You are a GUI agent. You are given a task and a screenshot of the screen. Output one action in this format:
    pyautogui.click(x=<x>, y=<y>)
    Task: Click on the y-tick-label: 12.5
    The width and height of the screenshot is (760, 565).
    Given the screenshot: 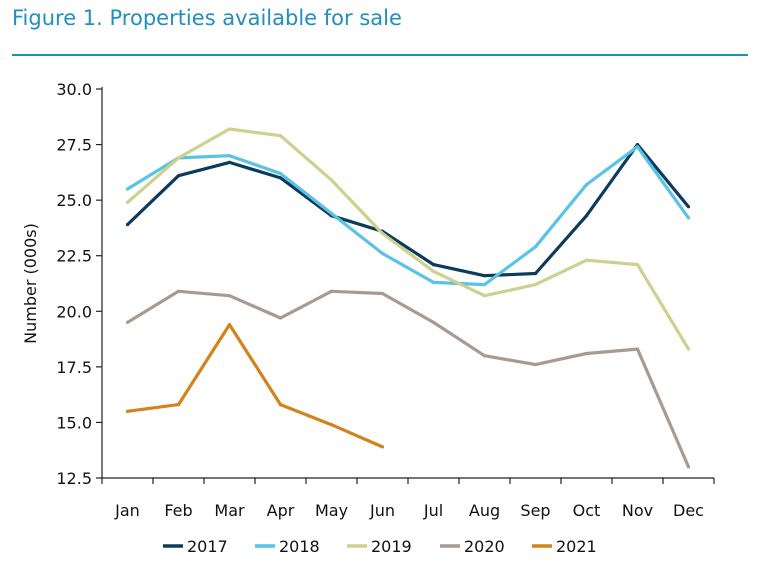 What is the action you would take?
    pyautogui.click(x=74, y=478)
    